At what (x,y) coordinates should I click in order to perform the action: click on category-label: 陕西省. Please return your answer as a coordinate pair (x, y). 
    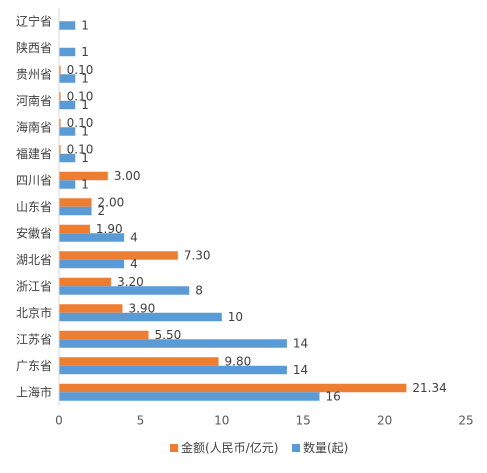
    Looking at the image, I should click on (34, 47).